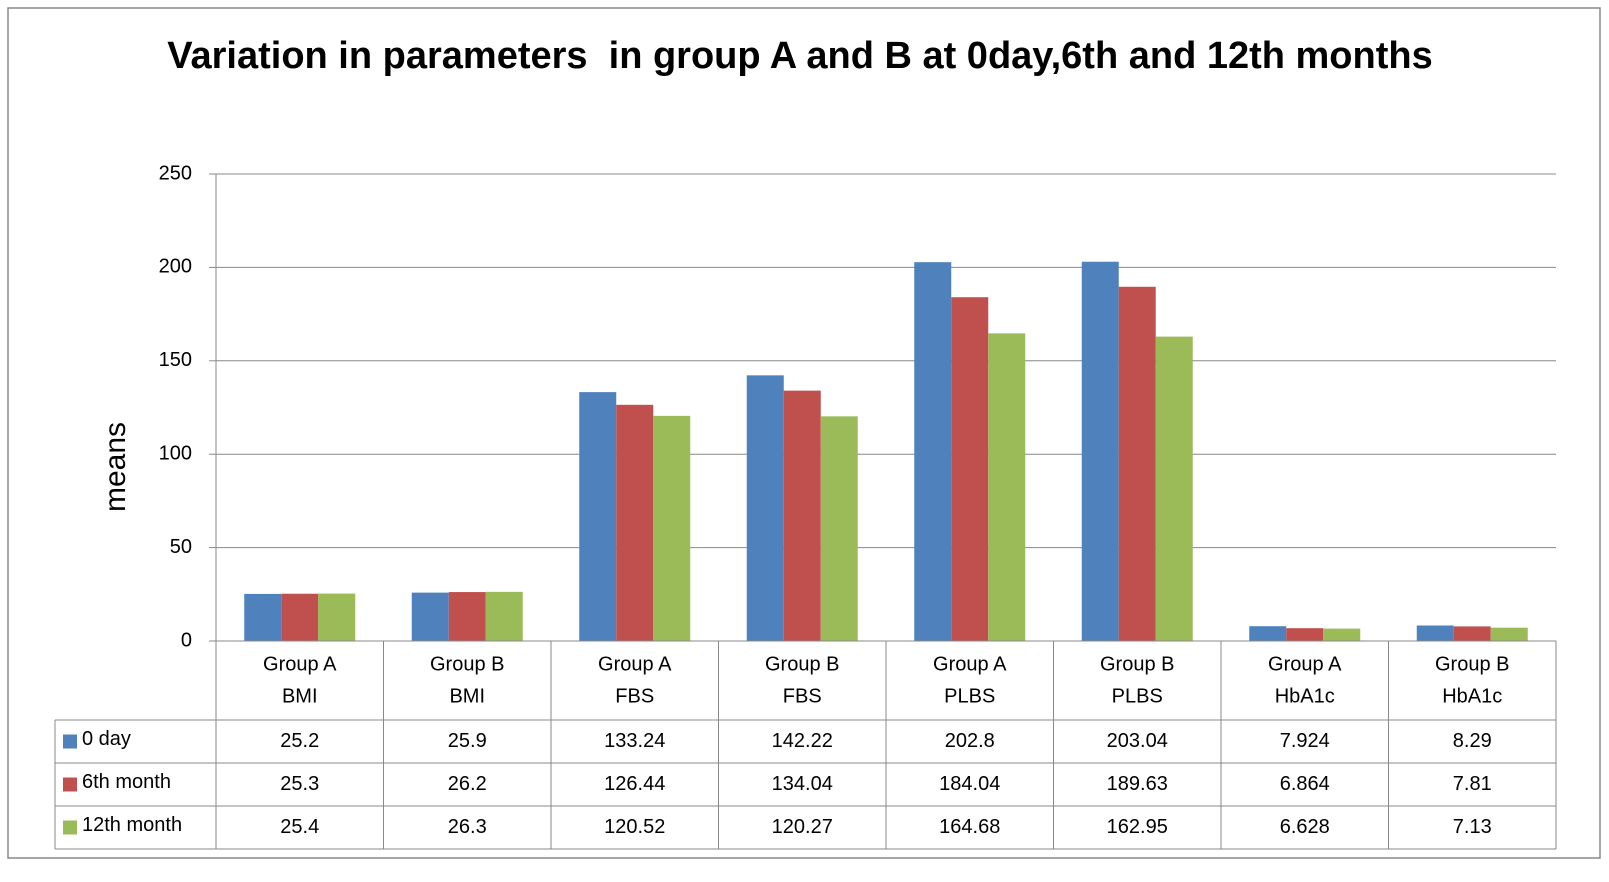 This screenshot has width=1609, height=882. I want to click on table-cell: 25.4, so click(299, 827).